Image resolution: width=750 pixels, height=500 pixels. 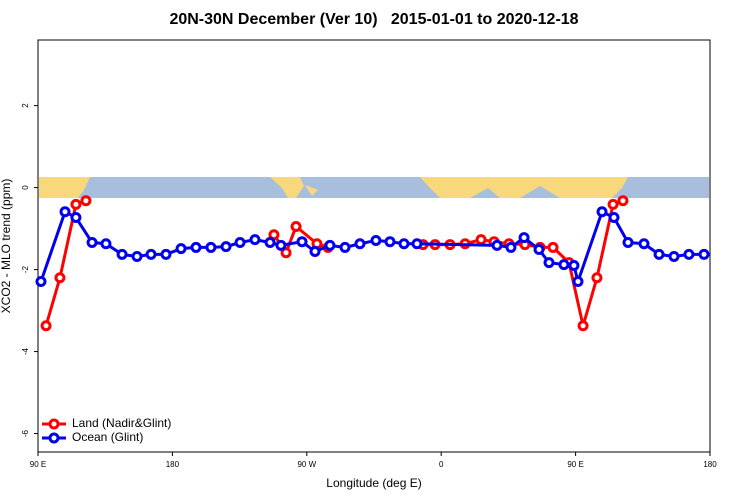 What do you see at coordinates (441, 464) in the screenshot?
I see `x-tick-label: 0` at bounding box center [441, 464].